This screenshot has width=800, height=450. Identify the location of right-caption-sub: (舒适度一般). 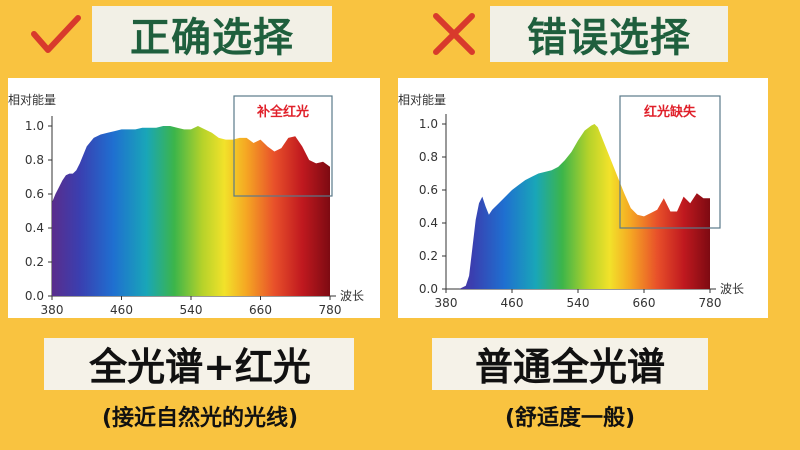
(570, 418).